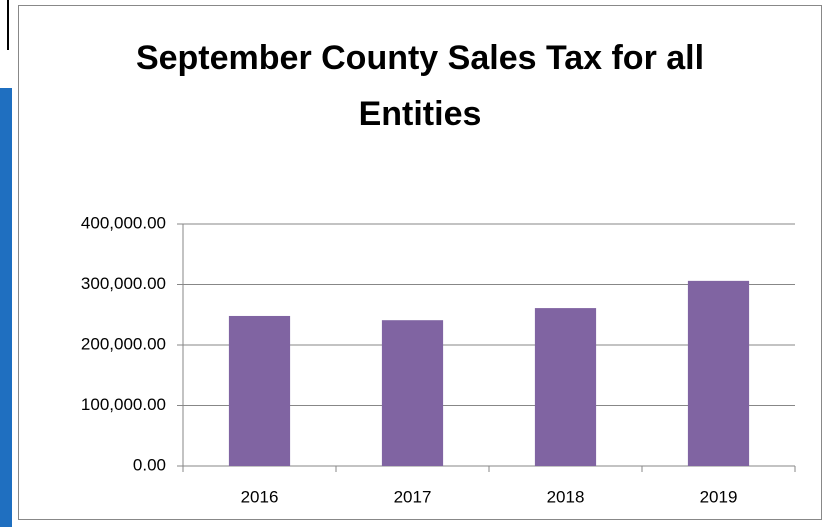 The height and width of the screenshot is (527, 829). Describe the element at coordinates (123, 343) in the screenshot. I see `y-tick-label: 200,000.00` at that location.